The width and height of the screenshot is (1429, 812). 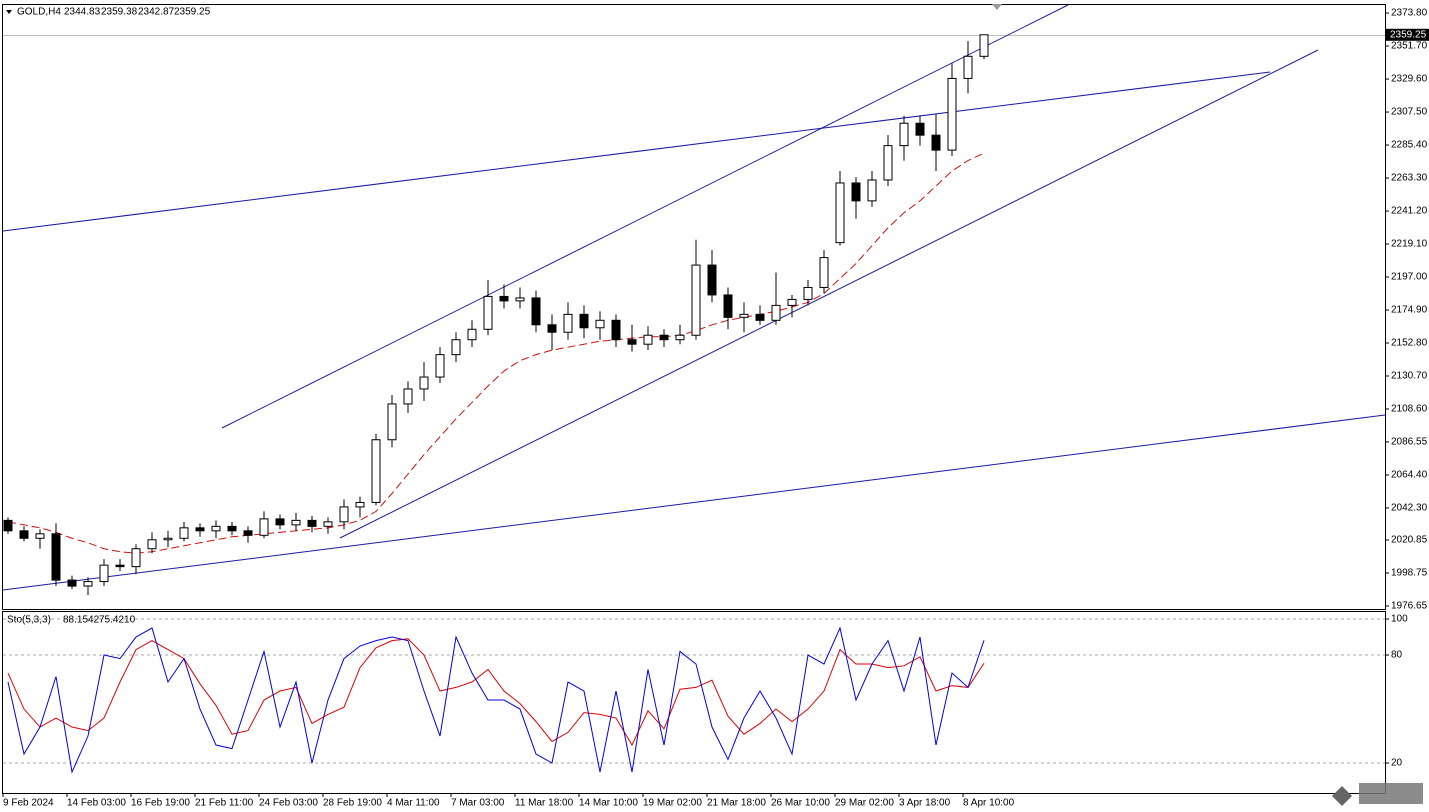 I want to click on x-tick-label: 4 Mar 11:00, so click(x=413, y=803).